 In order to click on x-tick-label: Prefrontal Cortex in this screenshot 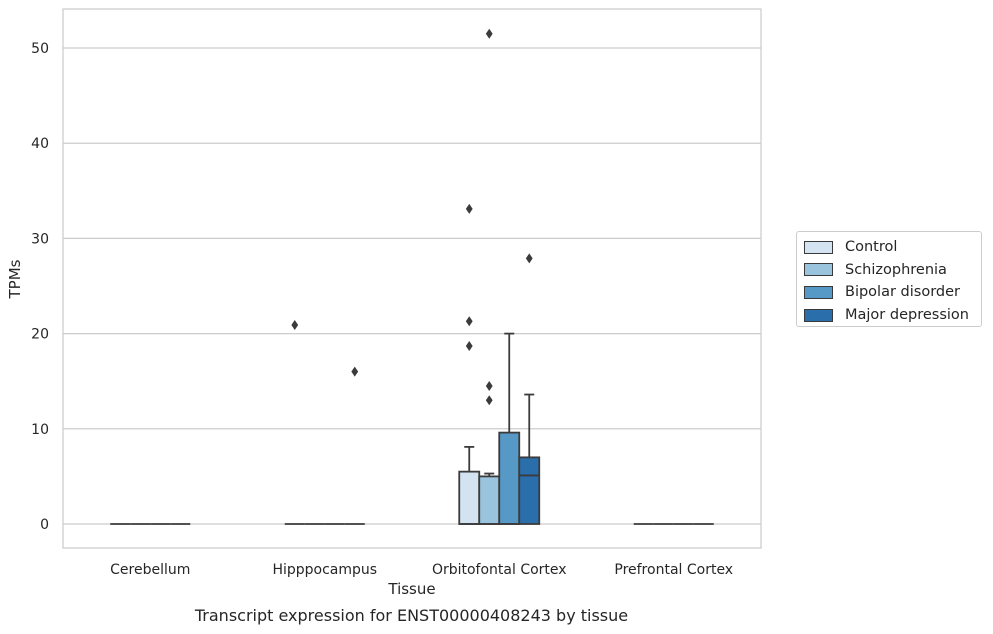, I will do `click(673, 570)`.